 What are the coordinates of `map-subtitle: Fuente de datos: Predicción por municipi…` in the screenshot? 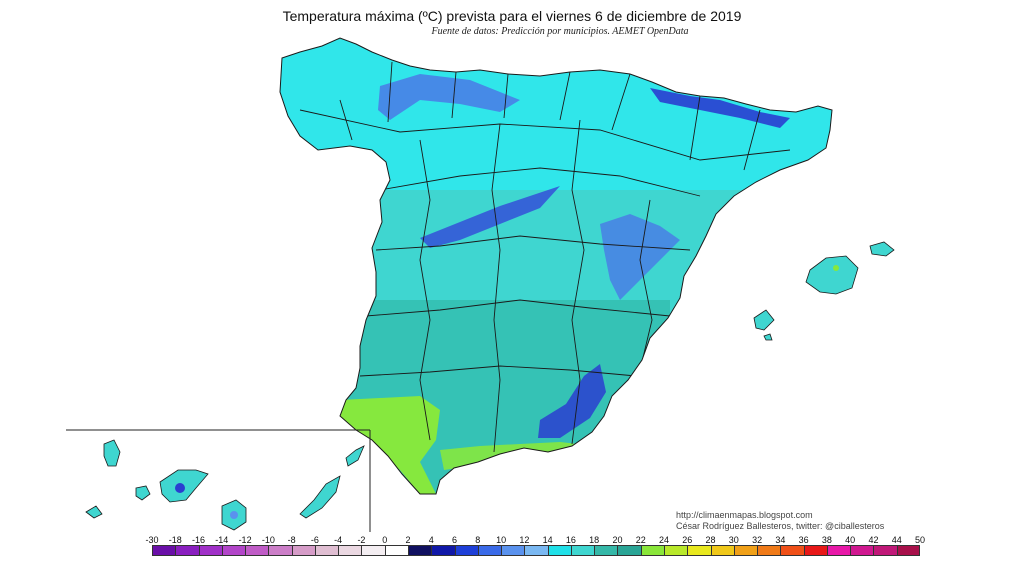 It's located at (560, 31).